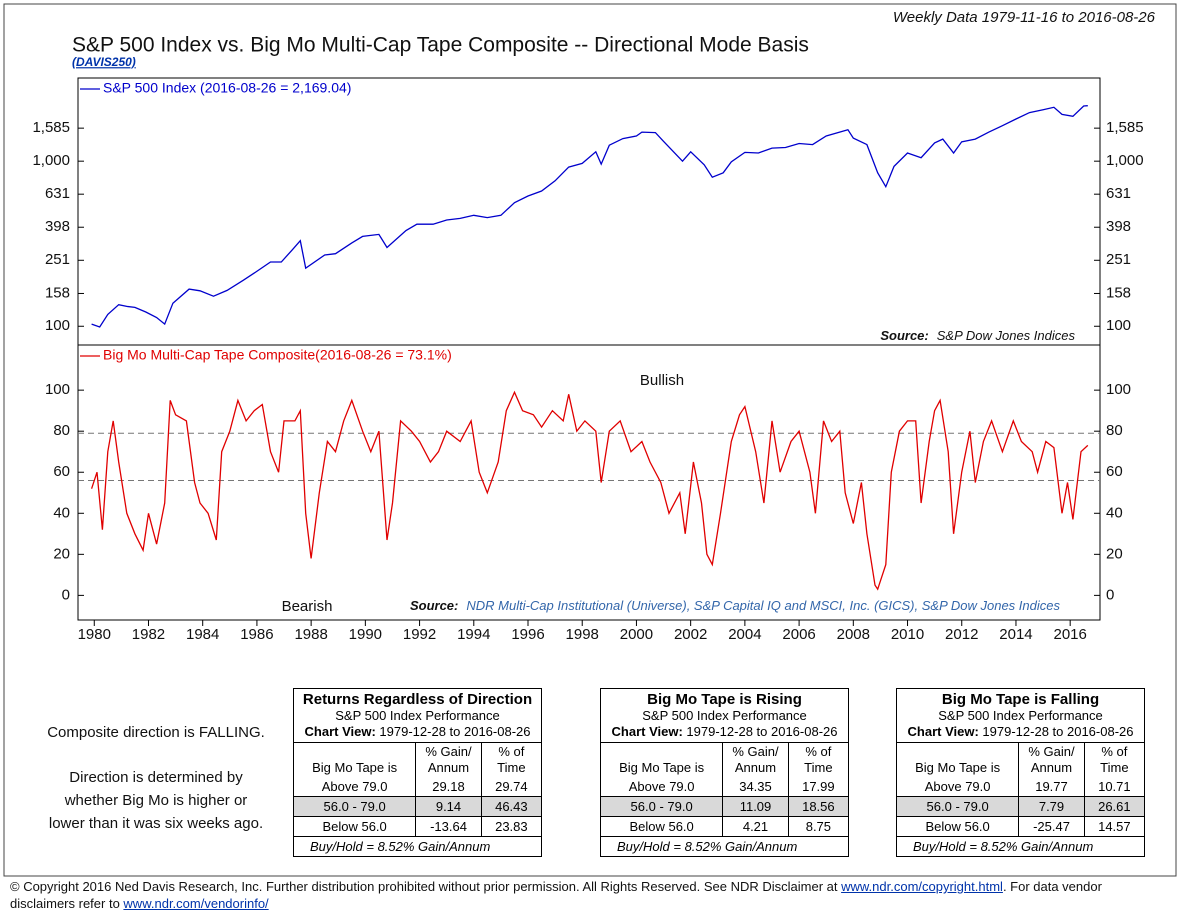 The image size is (1181, 920). Describe the element at coordinates (755, 760) in the screenshot. I see `column-header: % Gain/Annum` at that location.